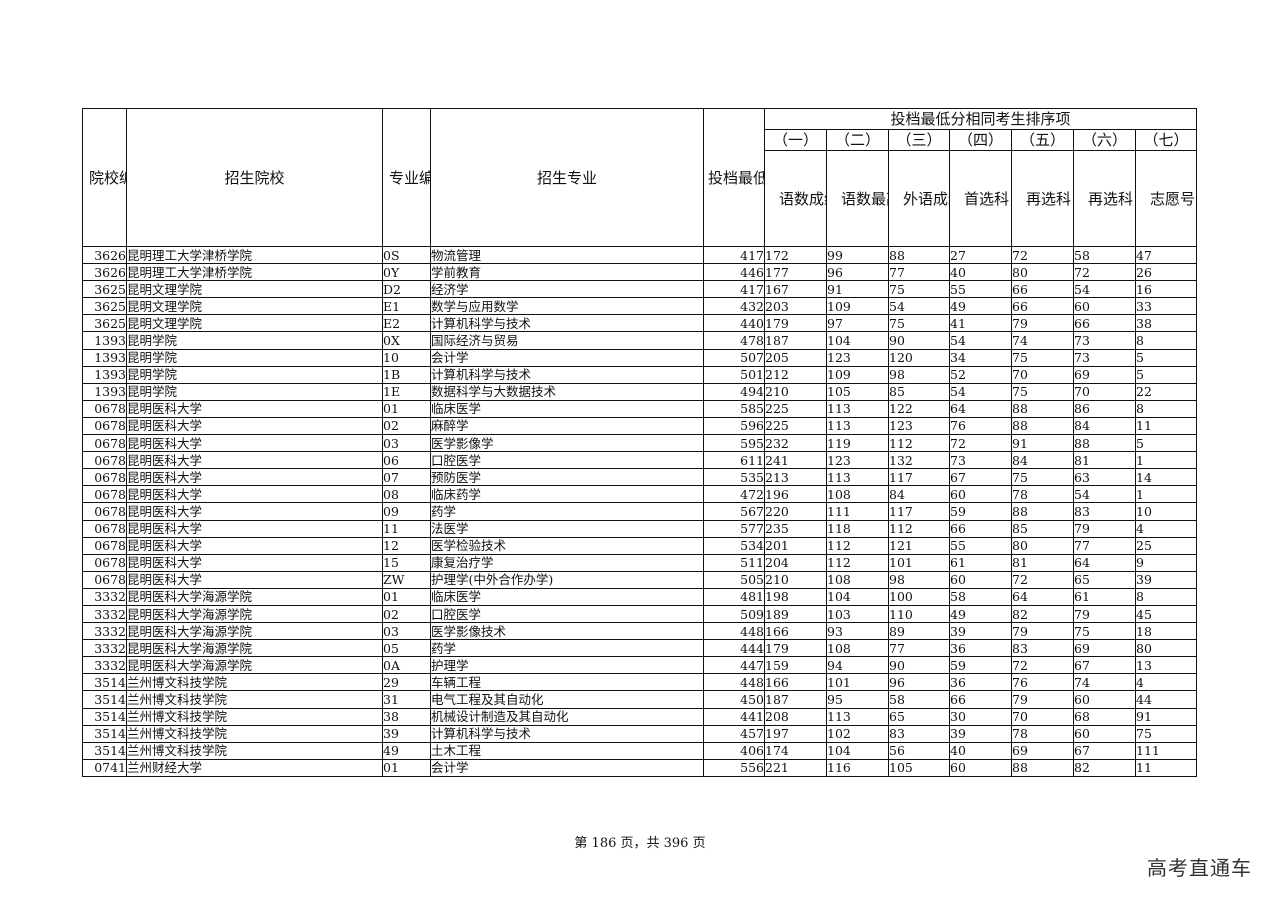  I want to click on cell-score-1: 210, so click(795, 391).